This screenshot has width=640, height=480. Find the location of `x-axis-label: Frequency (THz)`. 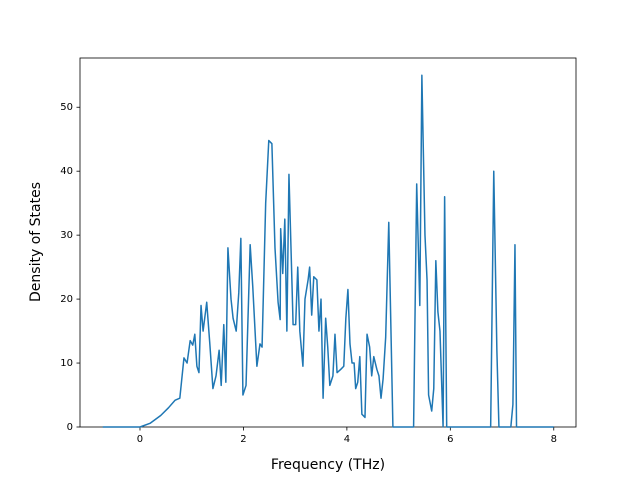

x-axis-label: Frequency (THz) is located at coordinates (328, 465).